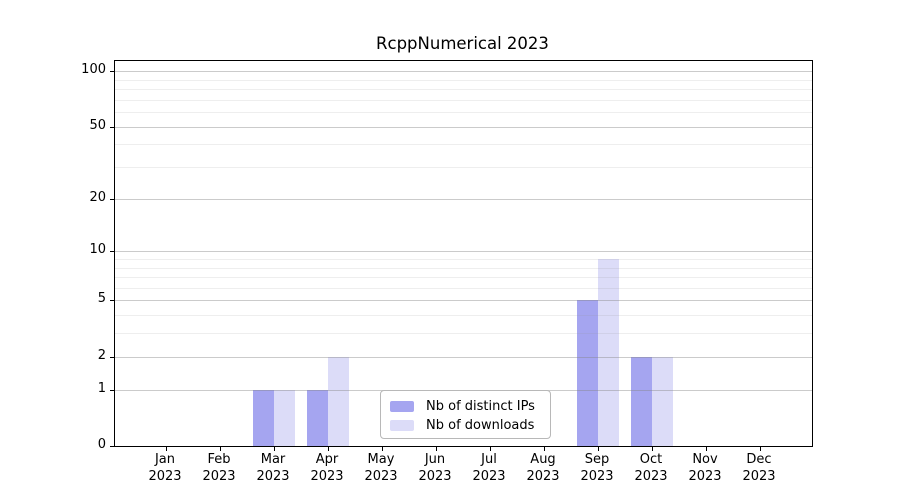 Image resolution: width=900 pixels, height=500 pixels. I want to click on x-tick-label: Oct 2023, so click(651, 468).